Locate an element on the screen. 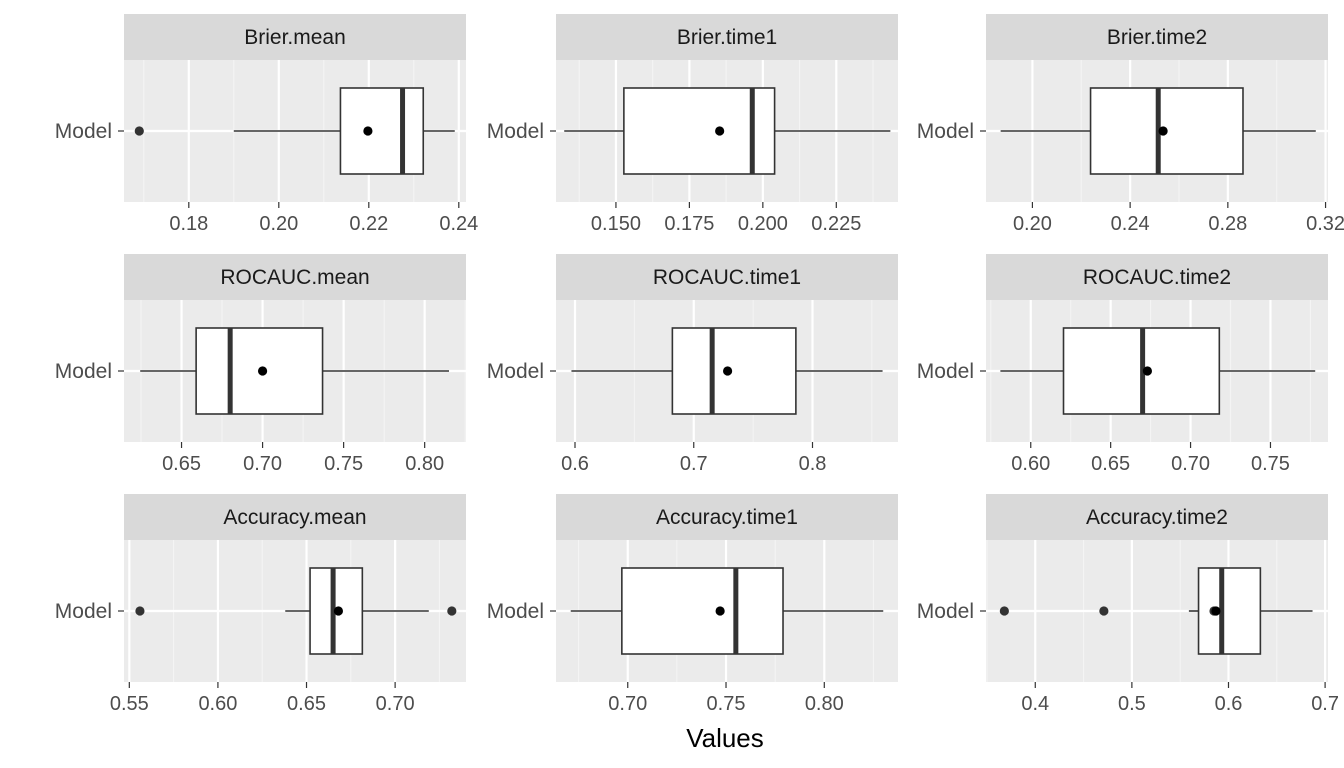 The image size is (1344, 768). x-tick-label: 0.200 is located at coordinates (763, 224).